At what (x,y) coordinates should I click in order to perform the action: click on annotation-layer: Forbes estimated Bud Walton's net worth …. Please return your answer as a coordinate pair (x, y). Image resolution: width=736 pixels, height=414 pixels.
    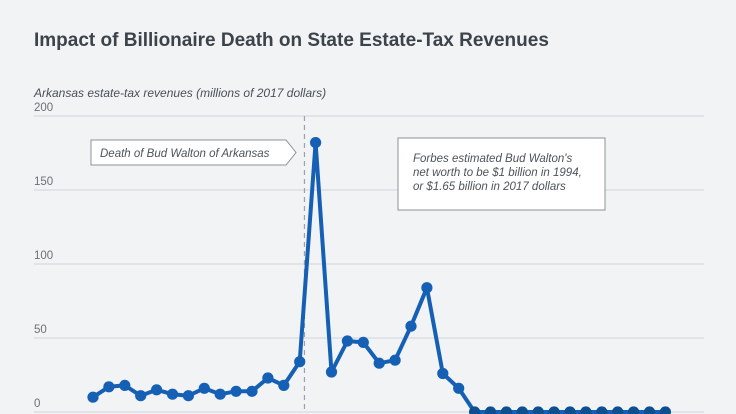
    Looking at the image, I should click on (501, 174).